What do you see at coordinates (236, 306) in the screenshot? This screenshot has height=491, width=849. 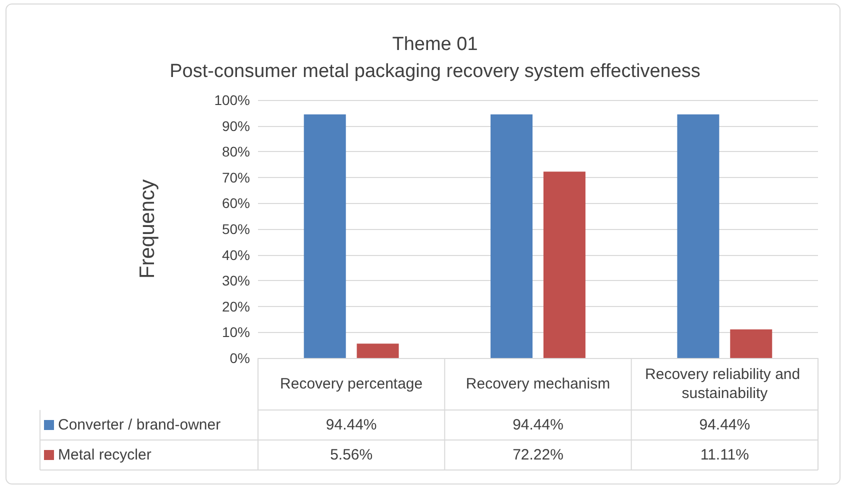 I see `y-tick-label: 20%` at bounding box center [236, 306].